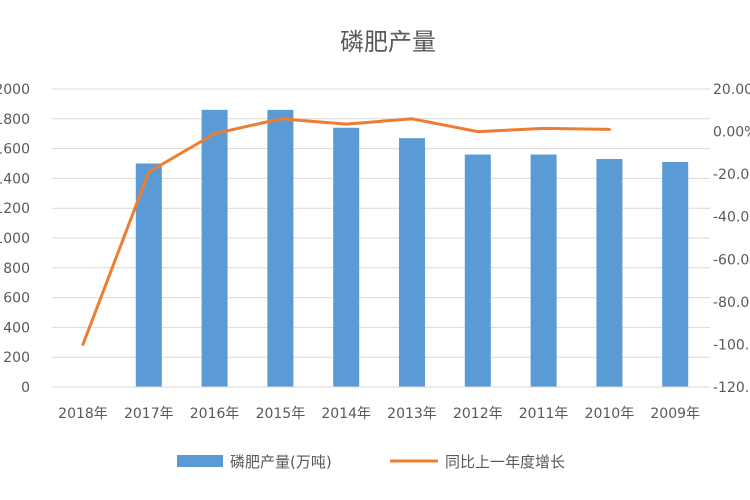 The width and height of the screenshot is (750, 500). I want to click on left-tick-label: 1600, so click(15, 150).